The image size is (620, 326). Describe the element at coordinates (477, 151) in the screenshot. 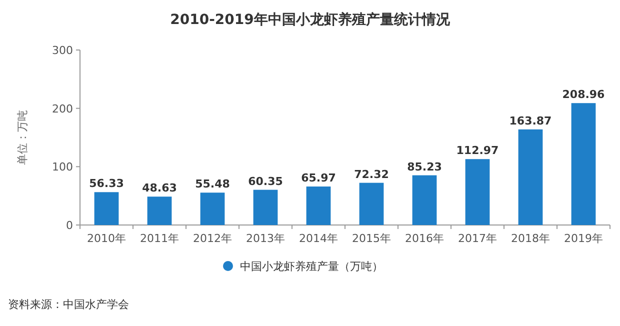

I see `data-label: 112.97` at that location.